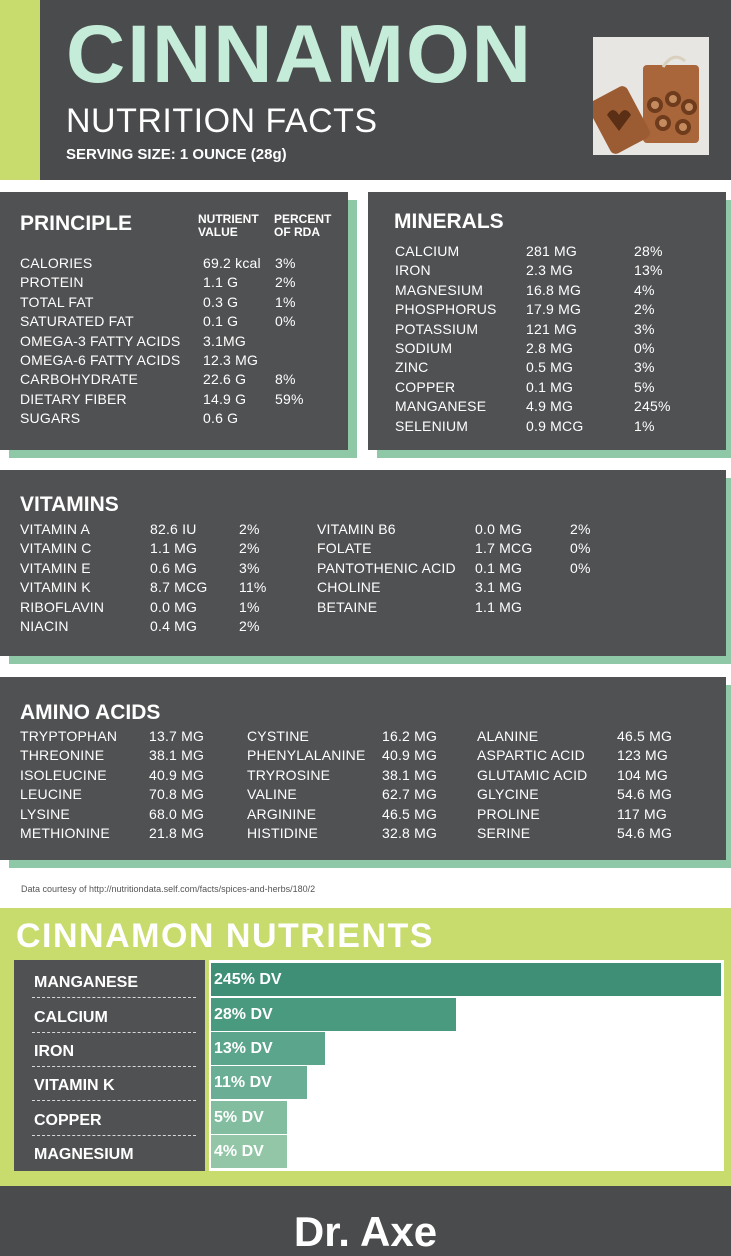  Describe the element at coordinates (179, 587) in the screenshot. I see `vitamin-value: 8.7 MCG` at that location.